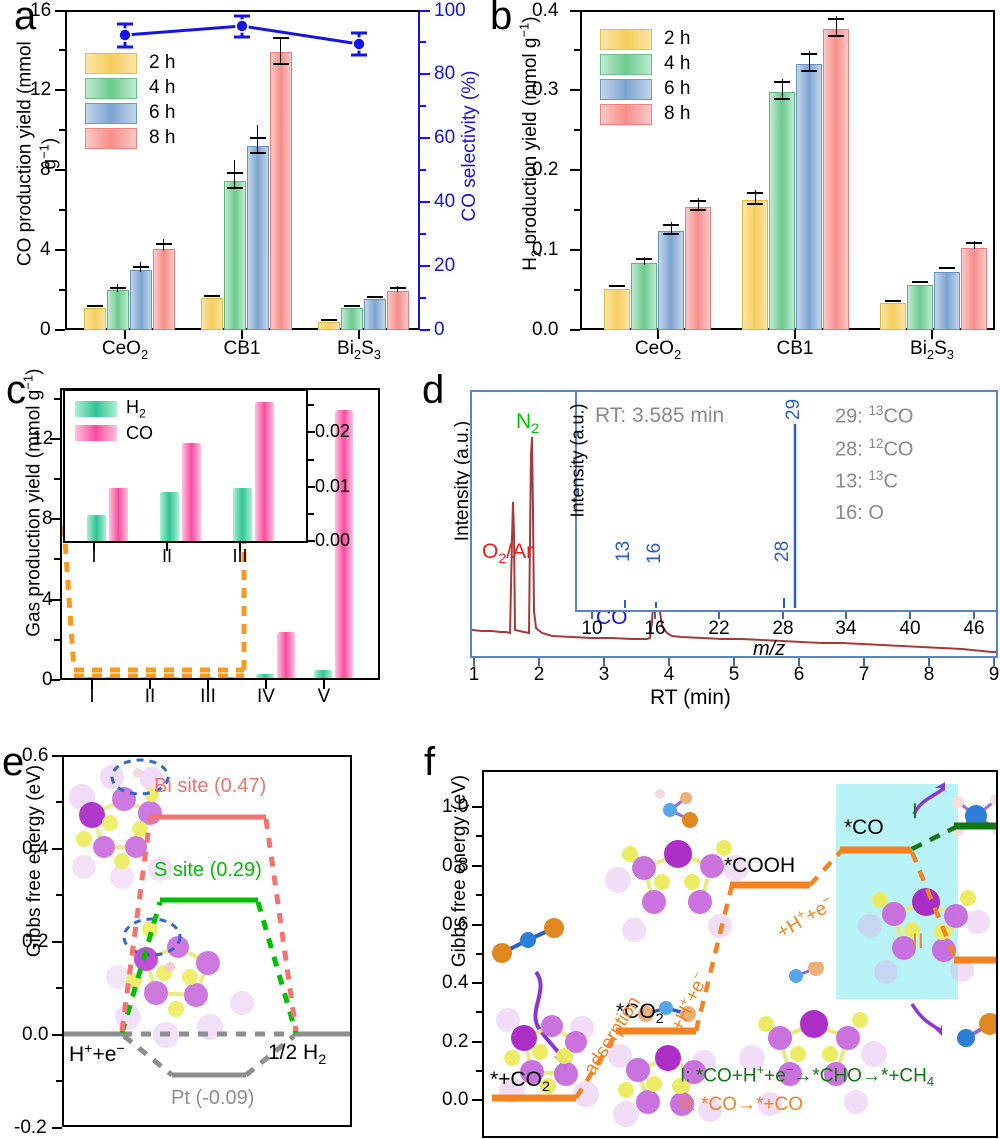 Image resolution: width=1000 pixels, height=1139 pixels. What do you see at coordinates (264, 471) in the screenshot?
I see `inset-bar-III-co` at bounding box center [264, 471].